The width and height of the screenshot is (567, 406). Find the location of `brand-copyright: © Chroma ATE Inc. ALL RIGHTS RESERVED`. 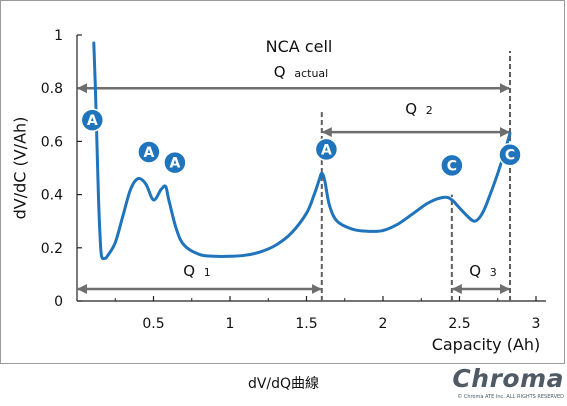

brand-copyright: © Chroma ATE Inc. ALL RIGHTS RESERVED is located at coordinates (510, 397).